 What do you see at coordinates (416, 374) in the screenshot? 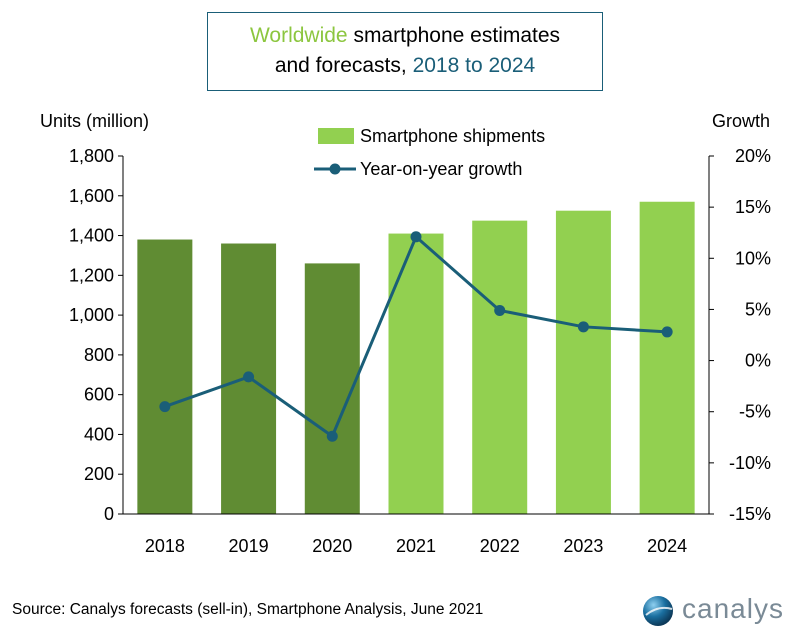
I see `bar-2021` at bounding box center [416, 374].